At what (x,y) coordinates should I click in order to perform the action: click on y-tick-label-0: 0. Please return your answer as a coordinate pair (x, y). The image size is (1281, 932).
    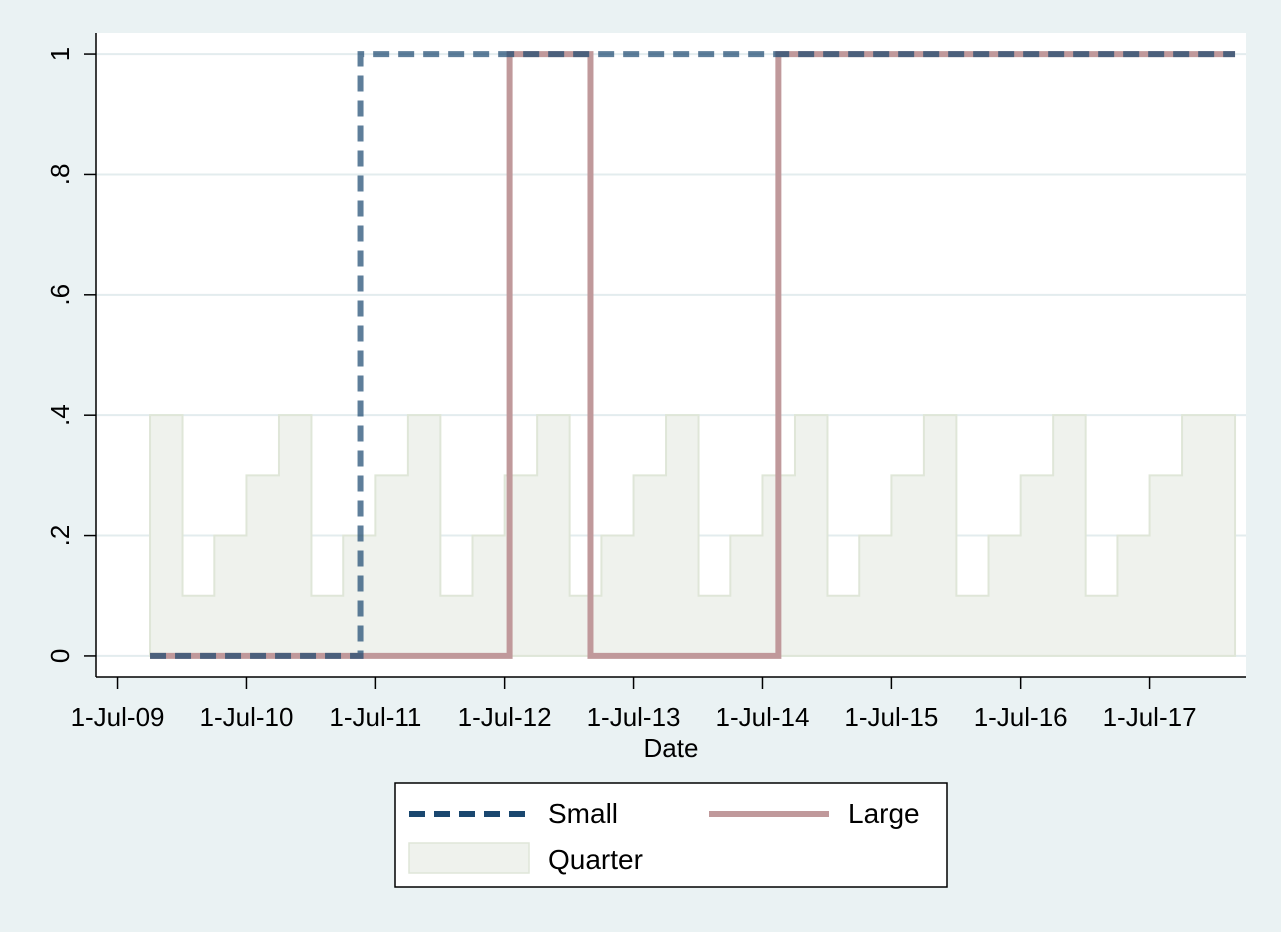
    Looking at the image, I should click on (60, 656).